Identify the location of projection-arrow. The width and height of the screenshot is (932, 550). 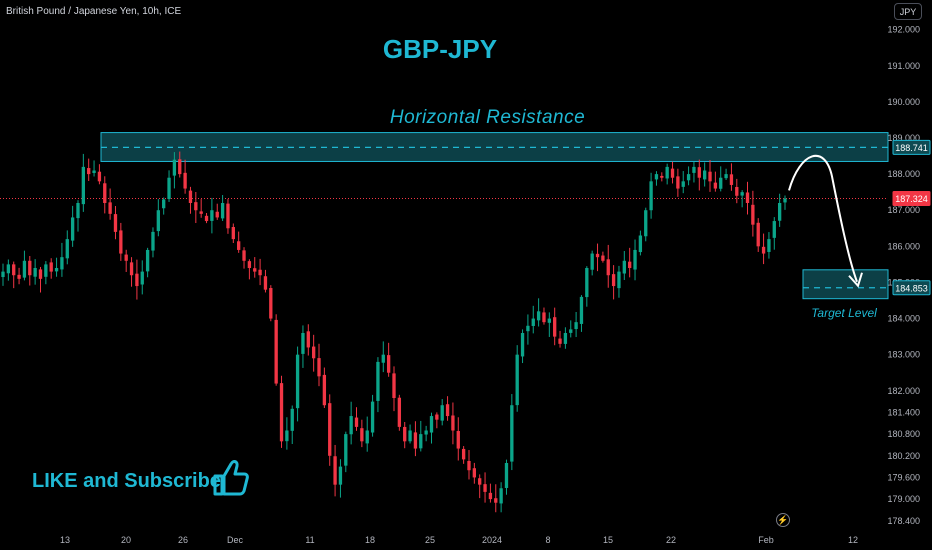
(825, 221).